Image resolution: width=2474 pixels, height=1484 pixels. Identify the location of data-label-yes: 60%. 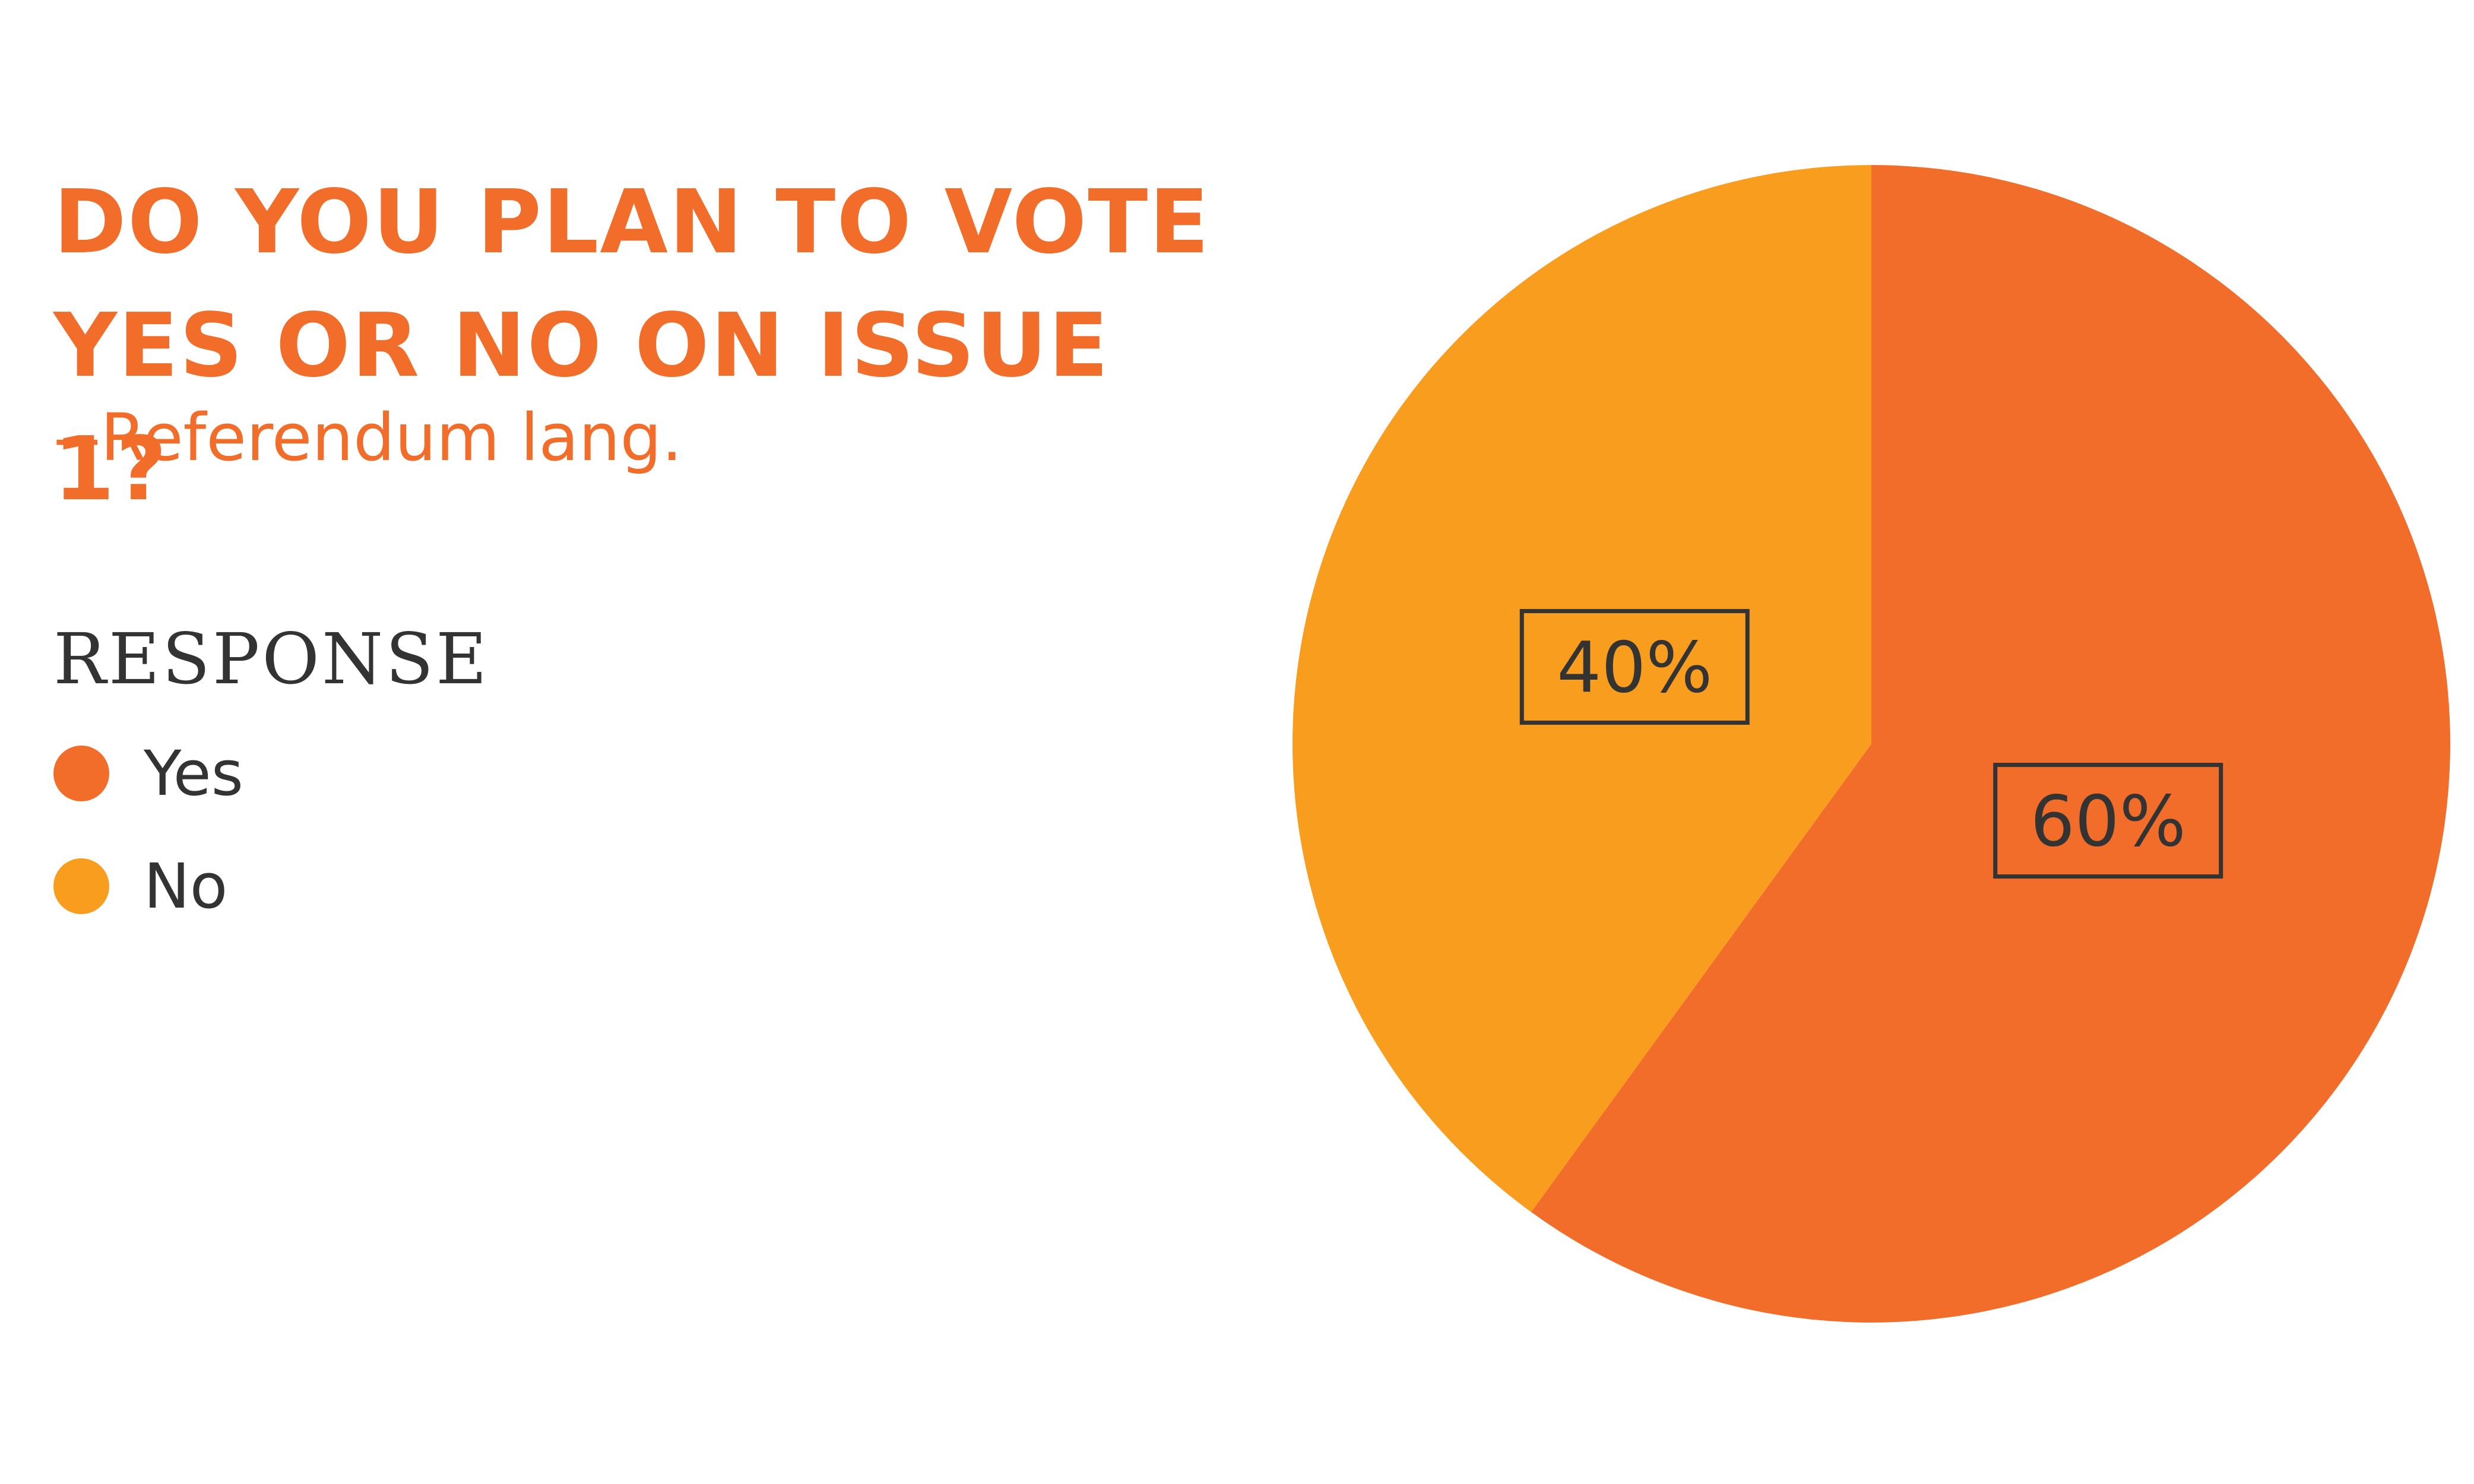
(2108, 821).